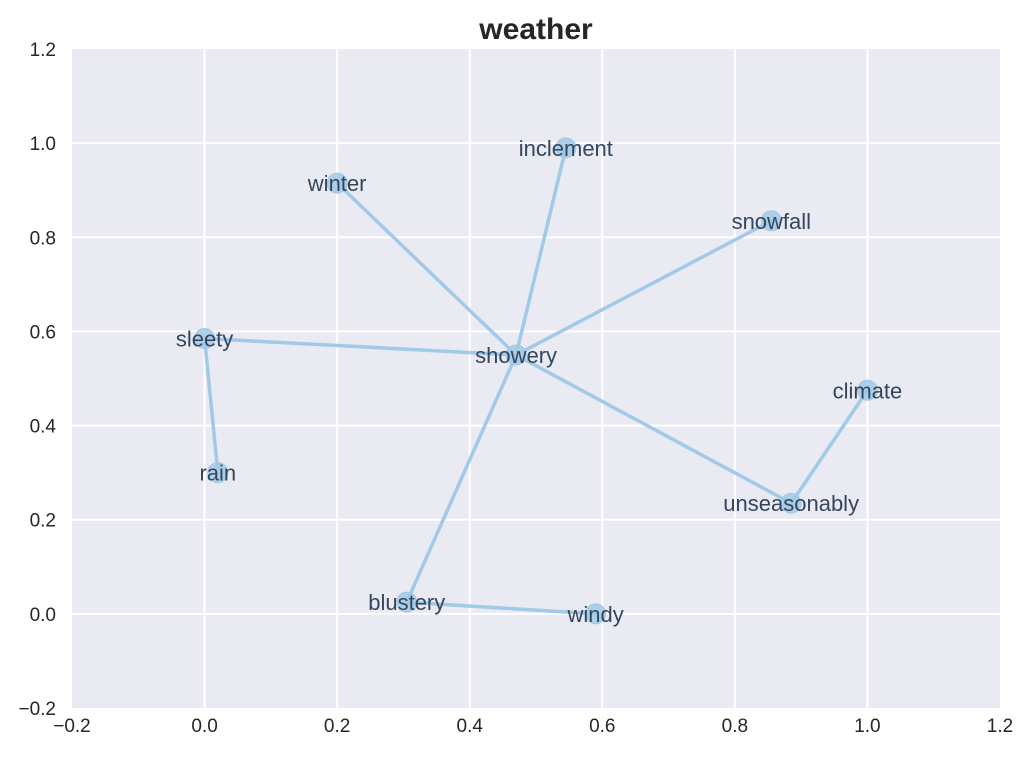 The height and width of the screenshot is (758, 1030). I want to click on node-label: blustery, so click(406, 602).